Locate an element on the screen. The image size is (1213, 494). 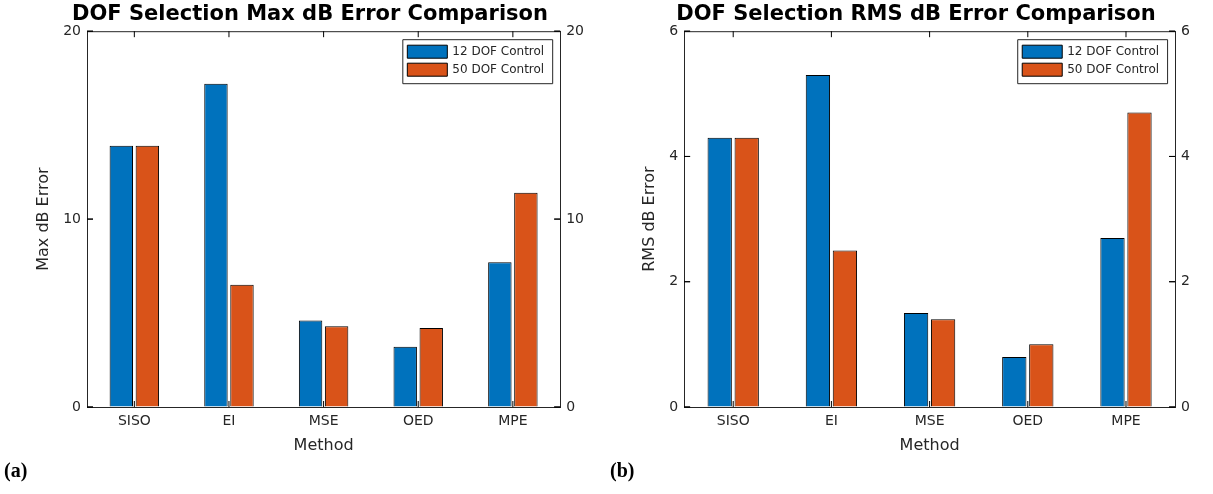
text: (b) is located at coordinates (623, 470).